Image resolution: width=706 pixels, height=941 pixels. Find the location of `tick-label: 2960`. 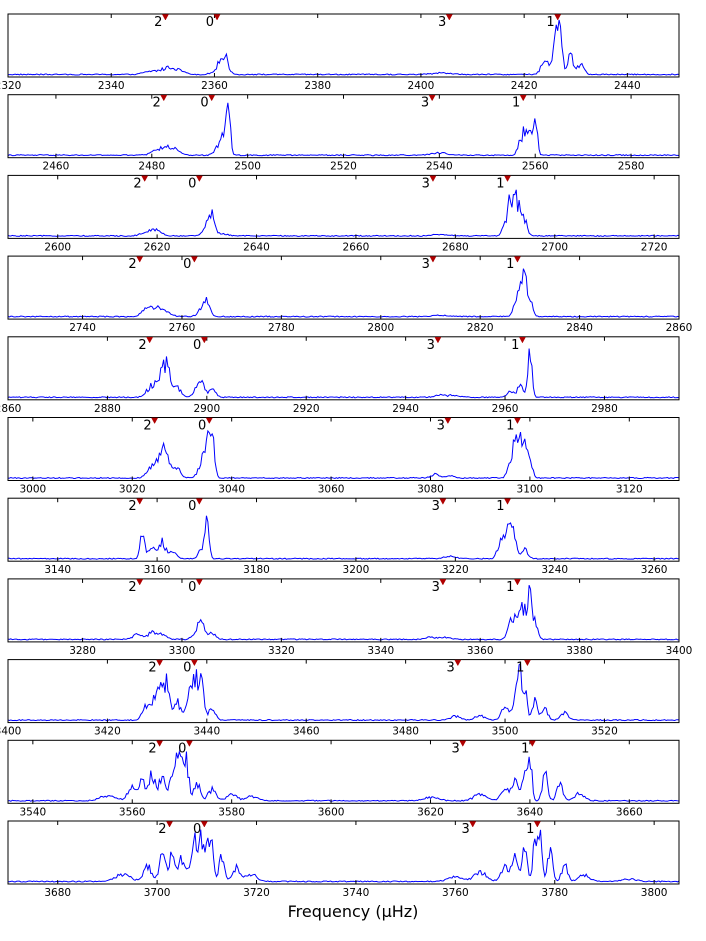

tick-label: 2960 is located at coordinates (505, 409).